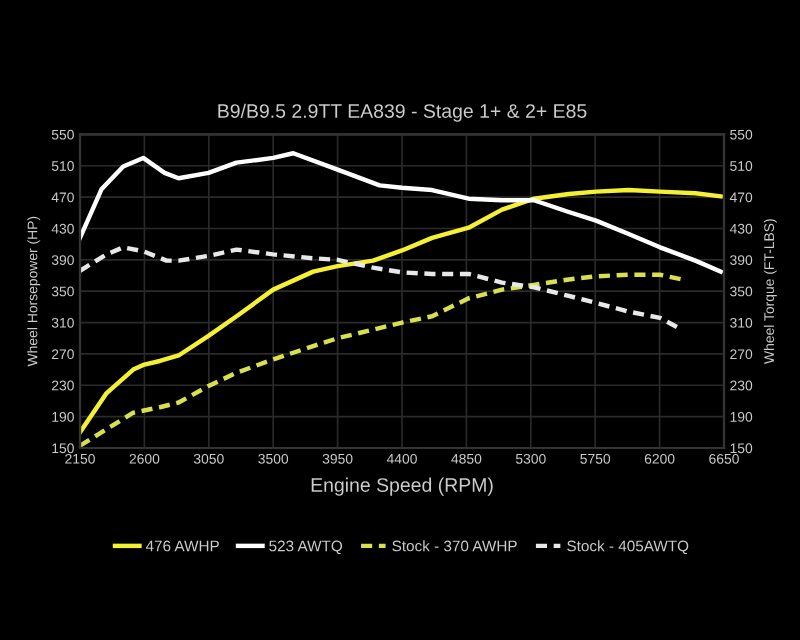 This screenshot has width=800, height=640. Describe the element at coordinates (402, 486) in the screenshot. I see `x-axis-title: Engine Speed (RPM)` at that location.